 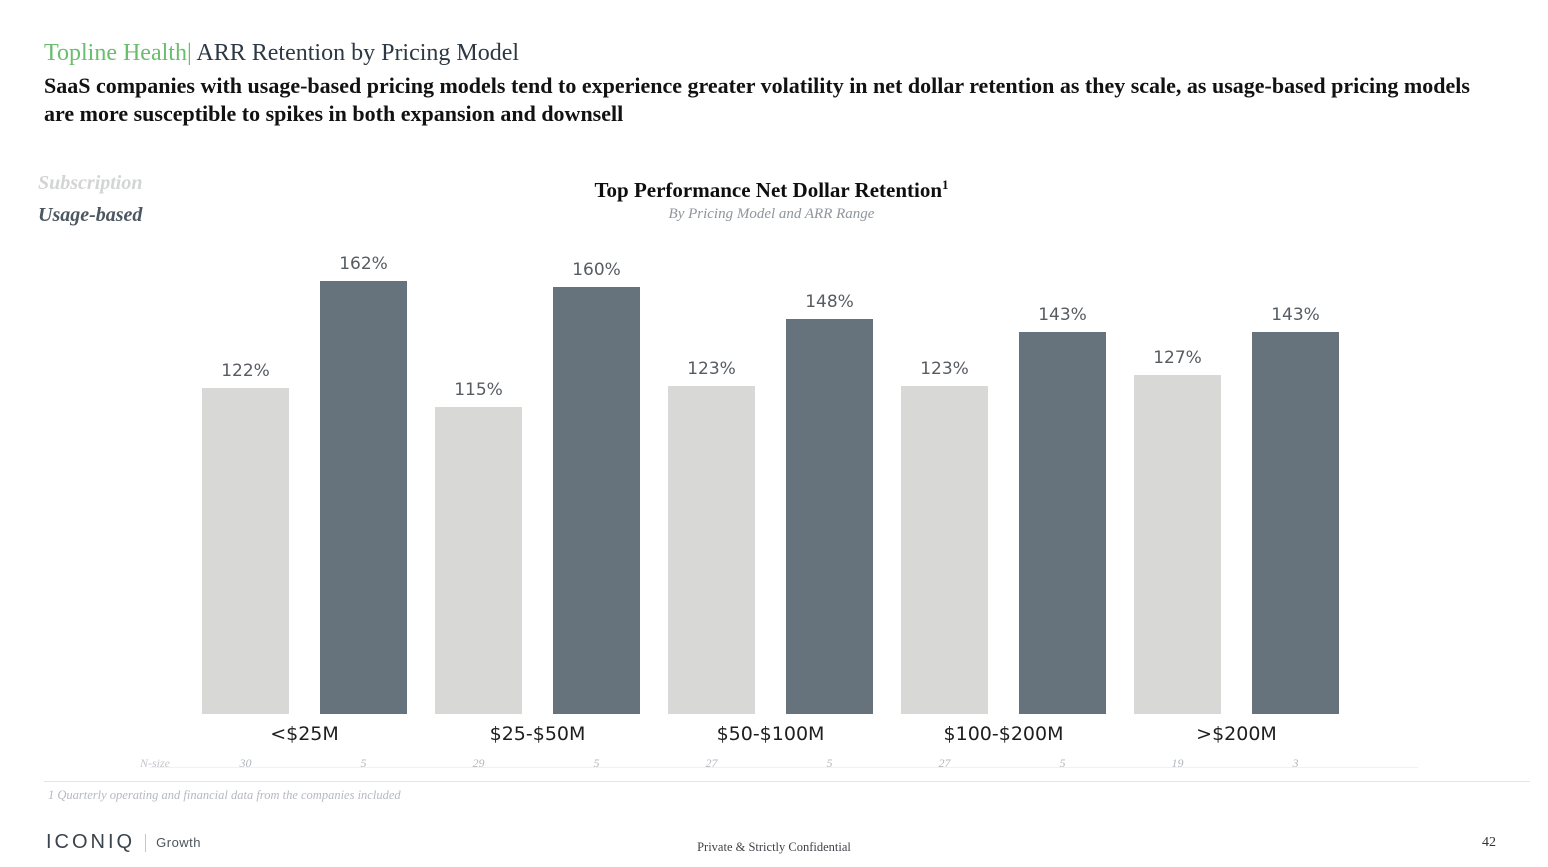 I want to click on legend-item-subscription: Subscription, so click(x=90, y=183).